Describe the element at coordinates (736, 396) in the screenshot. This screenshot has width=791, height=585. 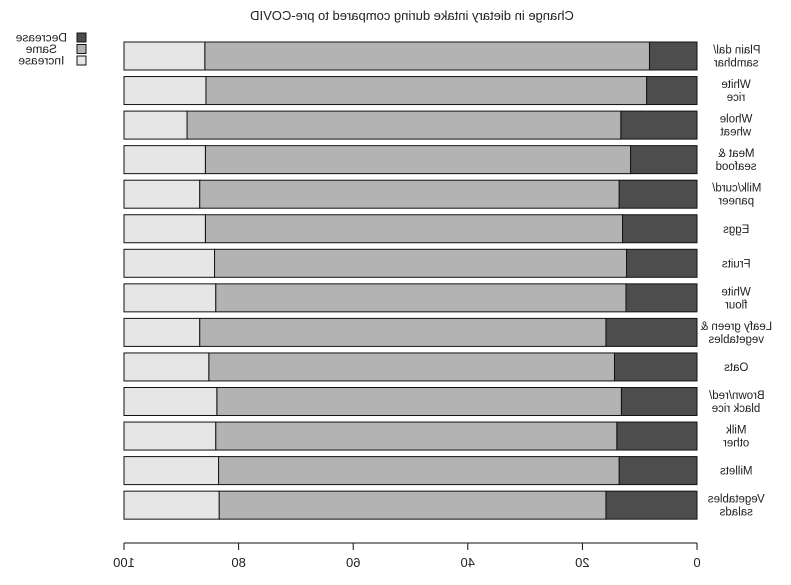
I see `category-label: Brown/red/` at that location.